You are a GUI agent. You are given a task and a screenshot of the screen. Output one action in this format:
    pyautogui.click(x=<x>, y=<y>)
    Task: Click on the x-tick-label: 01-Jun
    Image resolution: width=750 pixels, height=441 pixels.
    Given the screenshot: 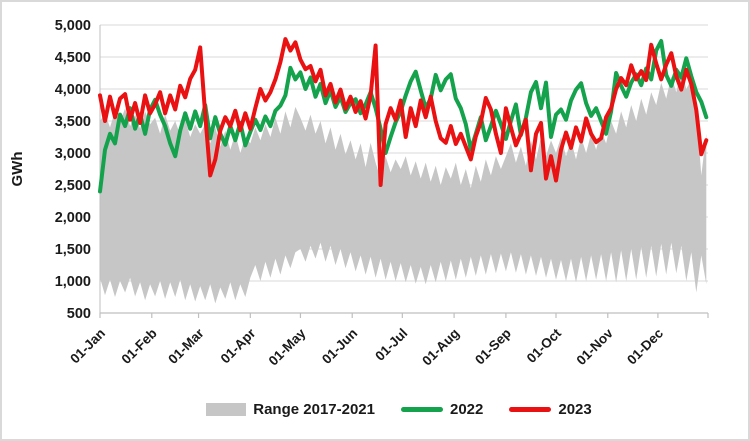 What is the action you would take?
    pyautogui.click(x=339, y=346)
    